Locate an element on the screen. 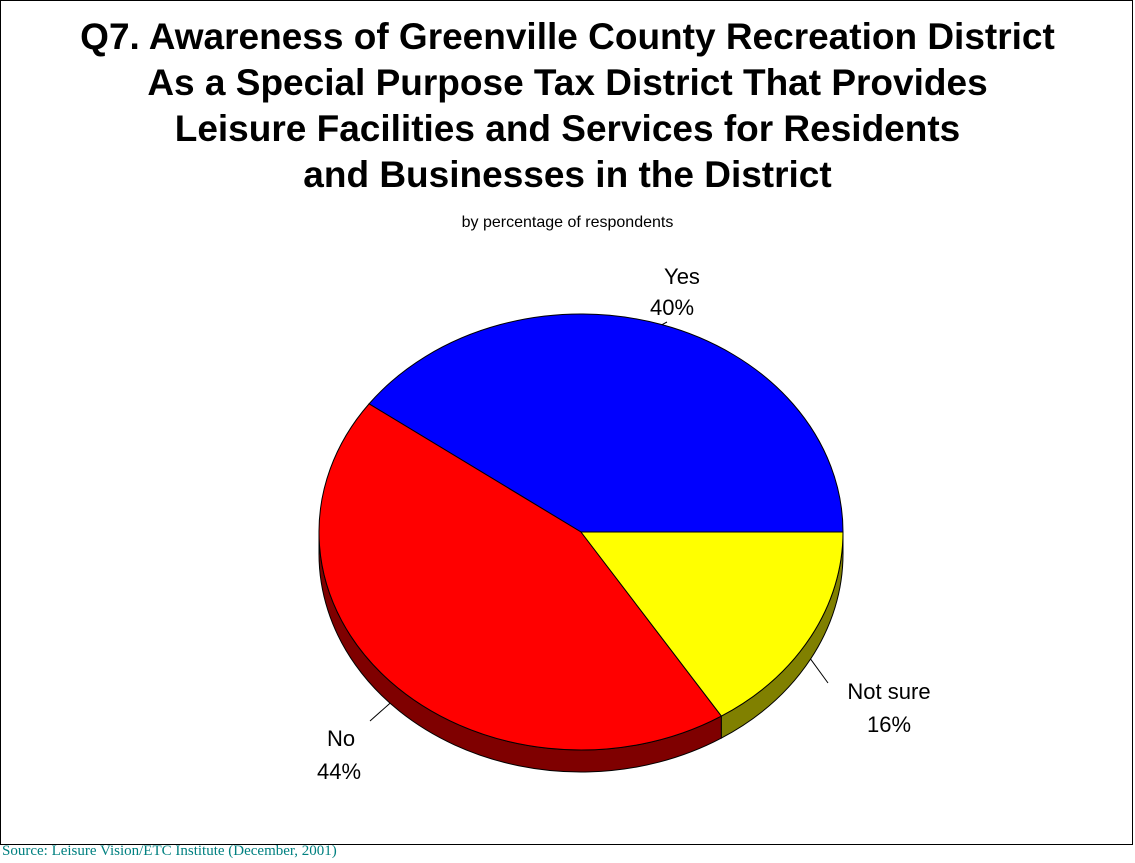 The height and width of the screenshot is (863, 1135). leader-yes is located at coordinates (664, 323).